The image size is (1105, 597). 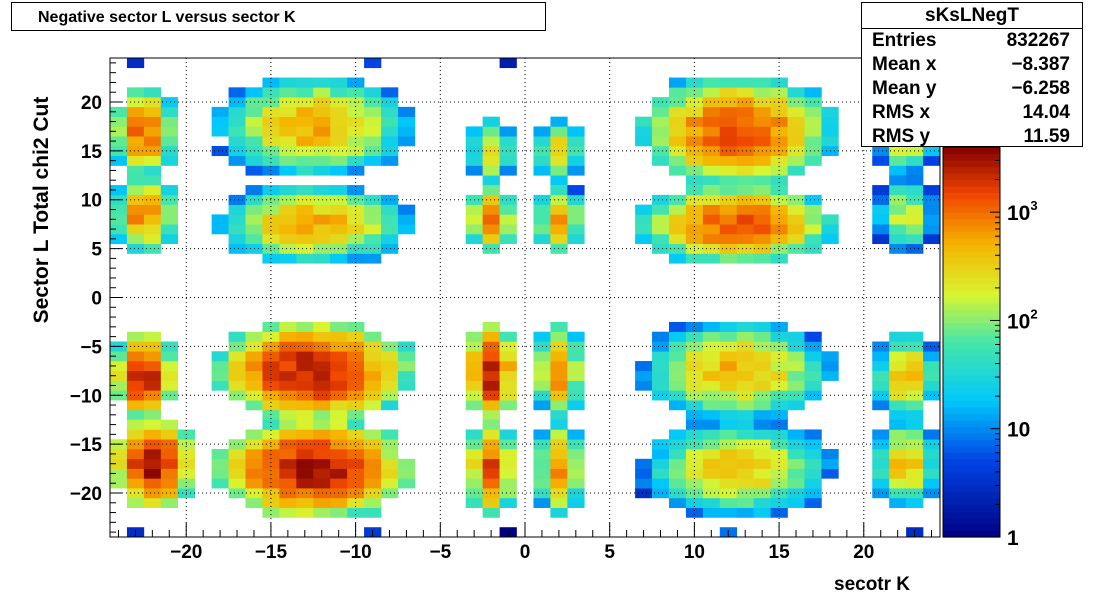 I want to click on x-tick-label: 0, so click(x=525, y=552).